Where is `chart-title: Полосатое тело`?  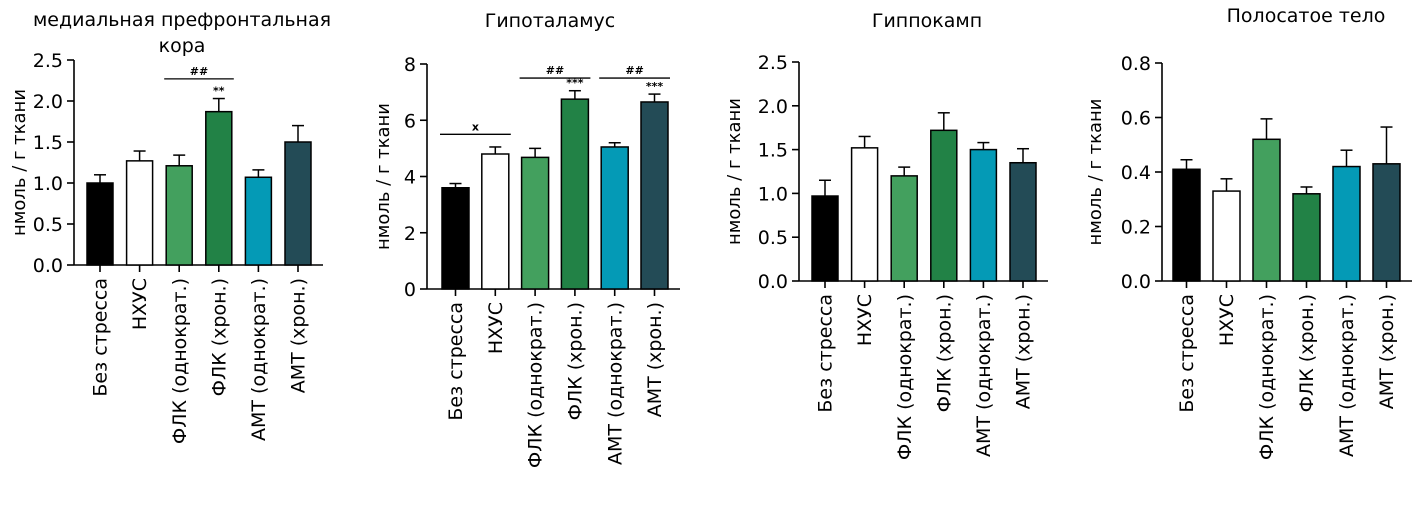
chart-title: Полосатое тело is located at coordinates (1306, 16).